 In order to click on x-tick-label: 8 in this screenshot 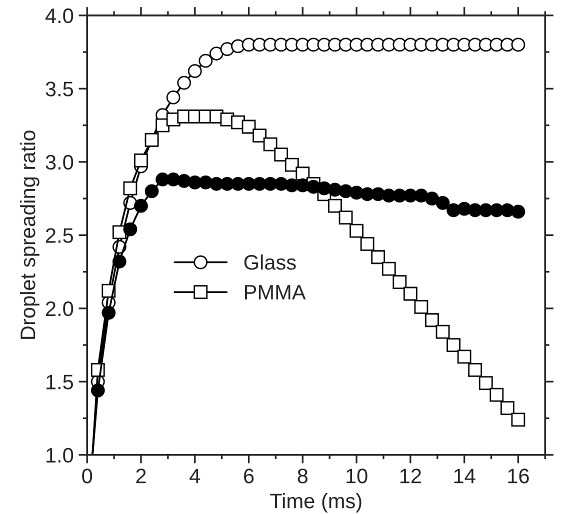, I will do `click(303, 476)`.